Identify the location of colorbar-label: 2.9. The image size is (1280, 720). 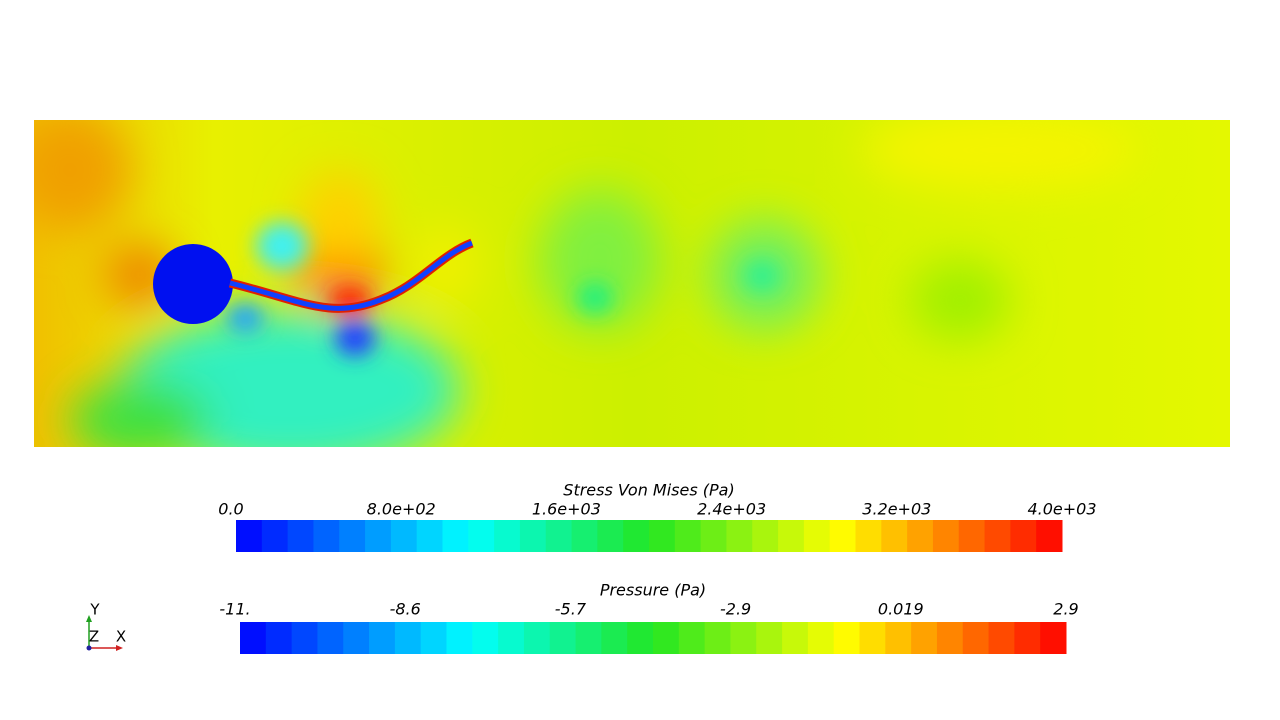
(1065, 609).